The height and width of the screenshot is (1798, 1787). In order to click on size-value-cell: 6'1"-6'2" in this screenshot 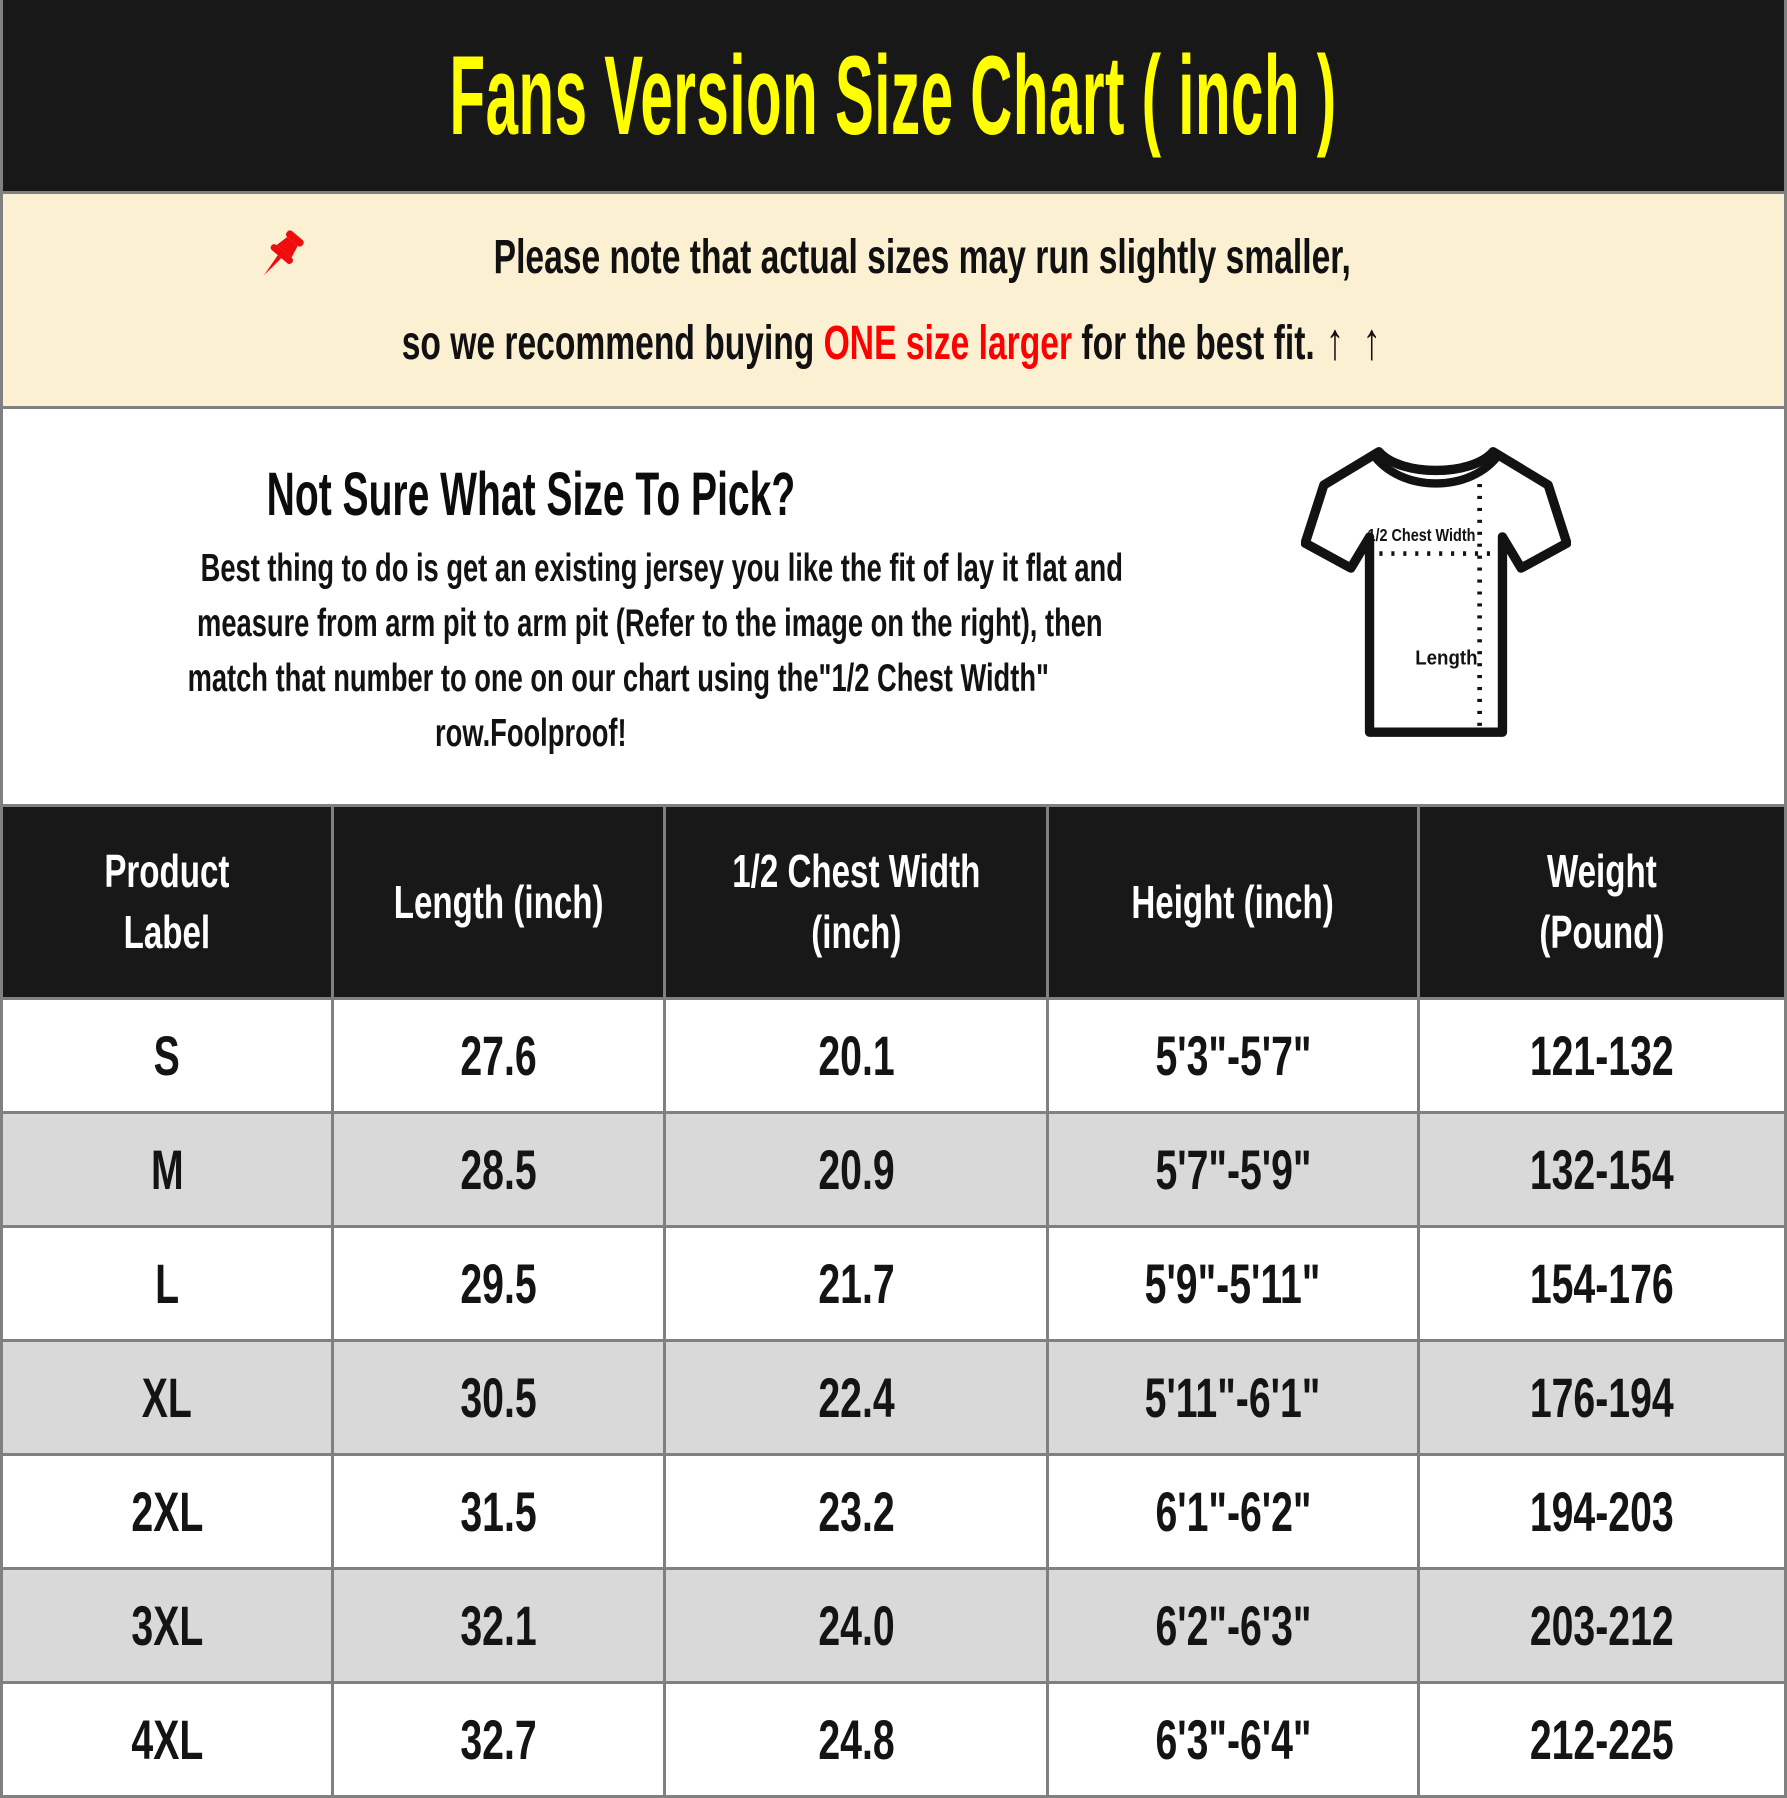, I will do `click(1233, 1511)`.